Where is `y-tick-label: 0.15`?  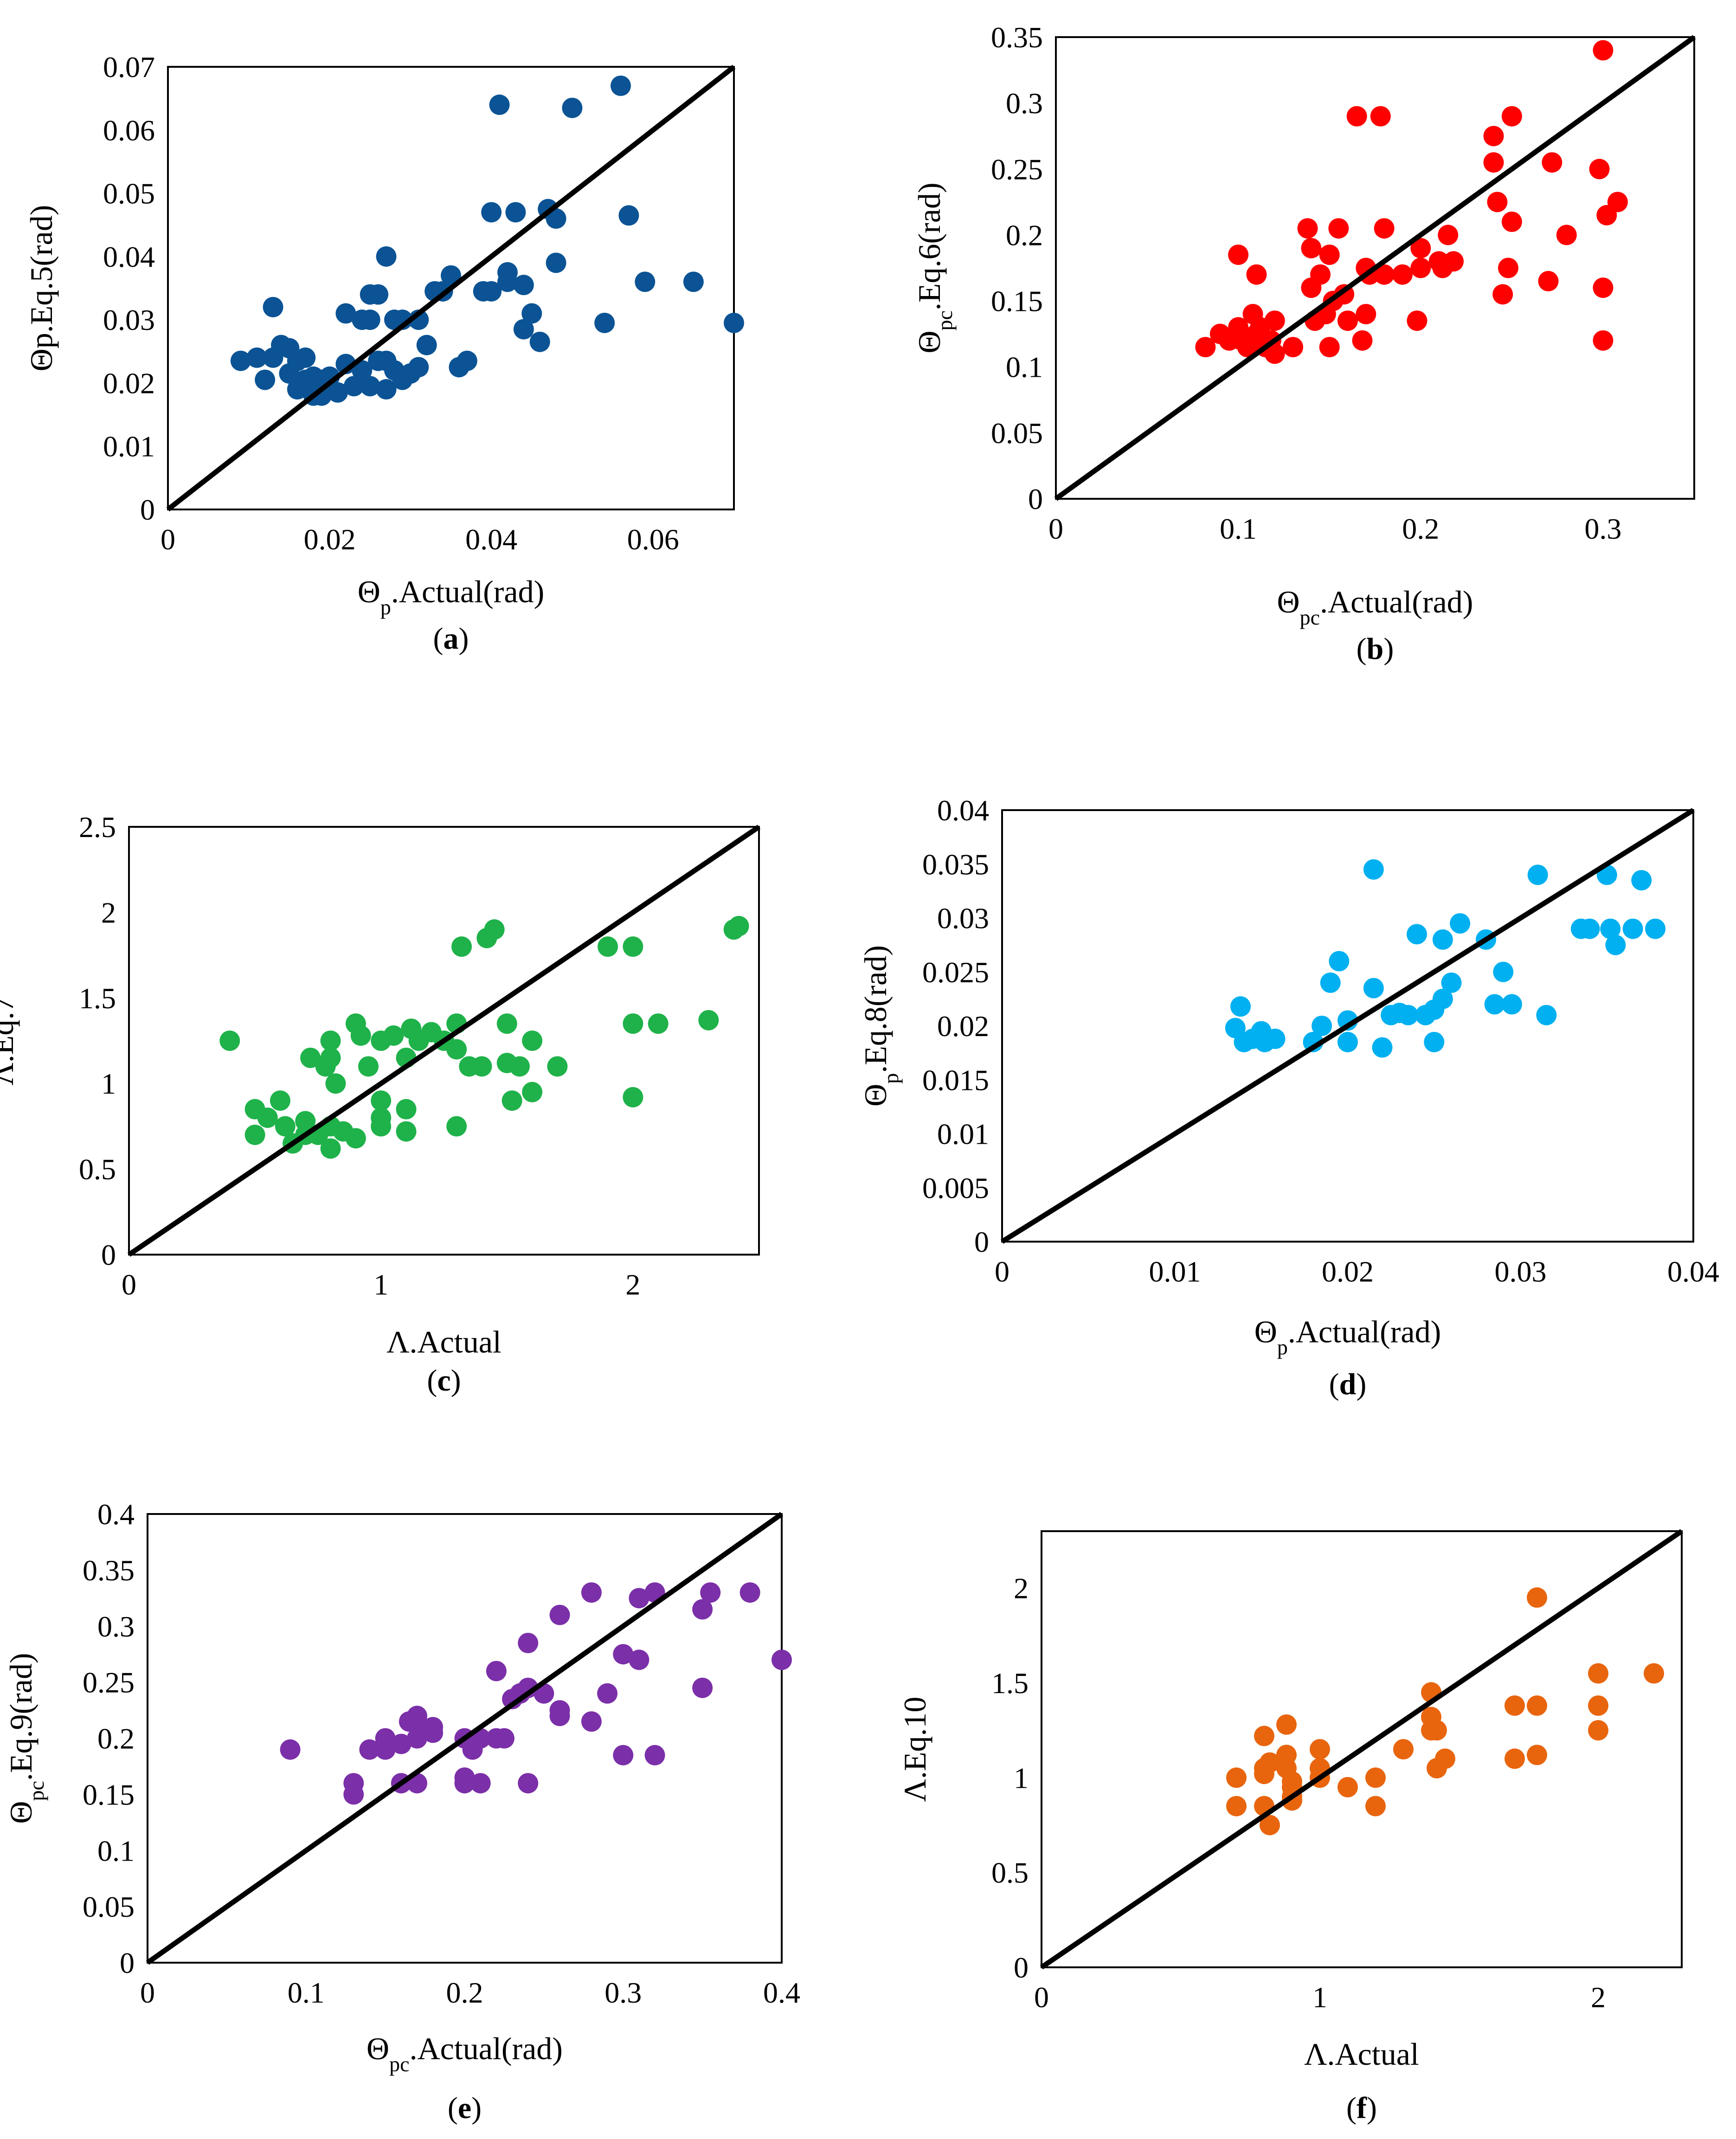
y-tick-label: 0.15 is located at coordinates (109, 1794).